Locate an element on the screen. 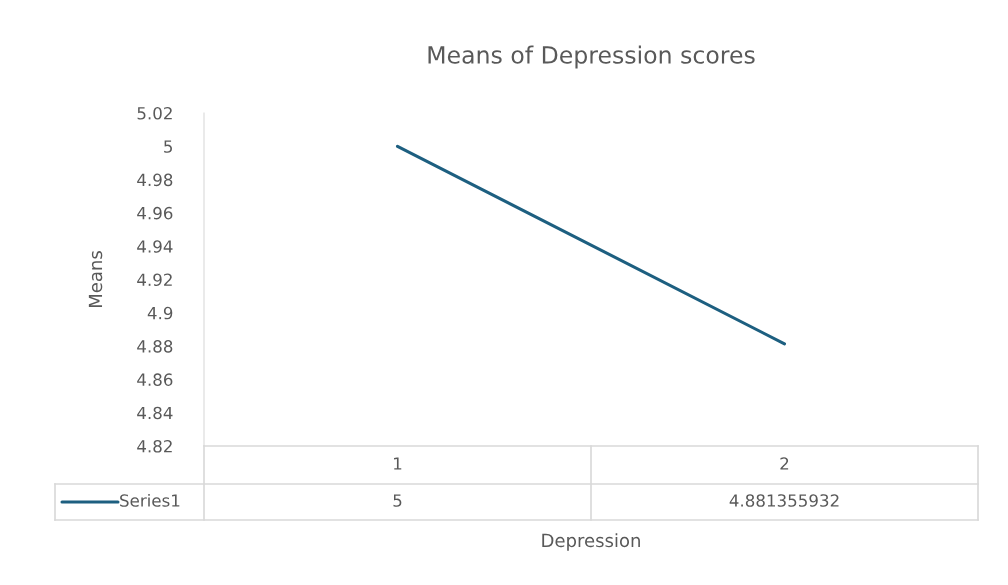 Image resolution: width=1008 pixels, height=585 pixels. y-tick-label: 4.94 is located at coordinates (155, 246).